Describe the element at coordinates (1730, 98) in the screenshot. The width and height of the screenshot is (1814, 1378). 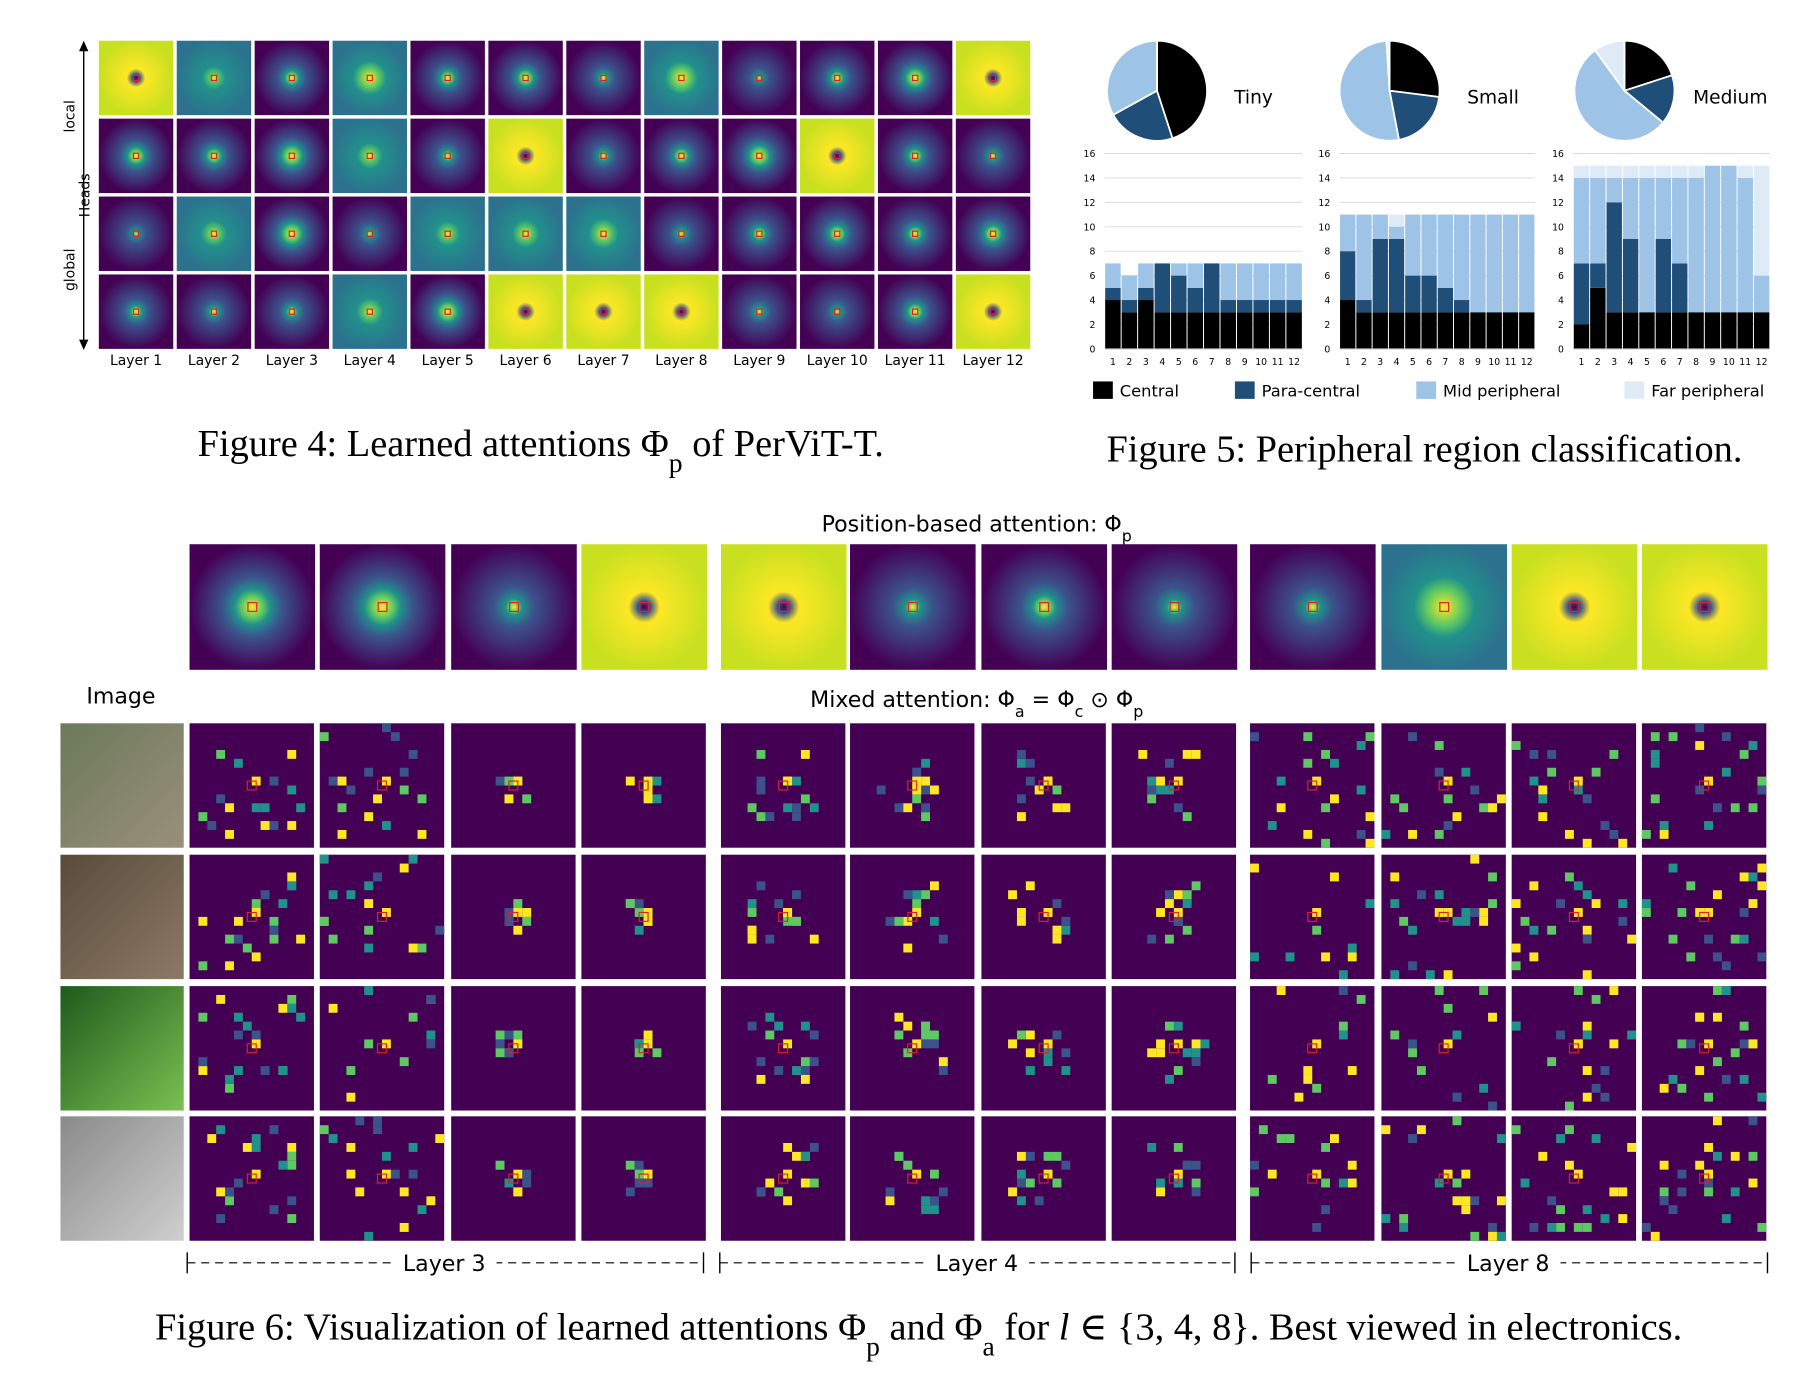
I see `pie-title: Medium` at that location.